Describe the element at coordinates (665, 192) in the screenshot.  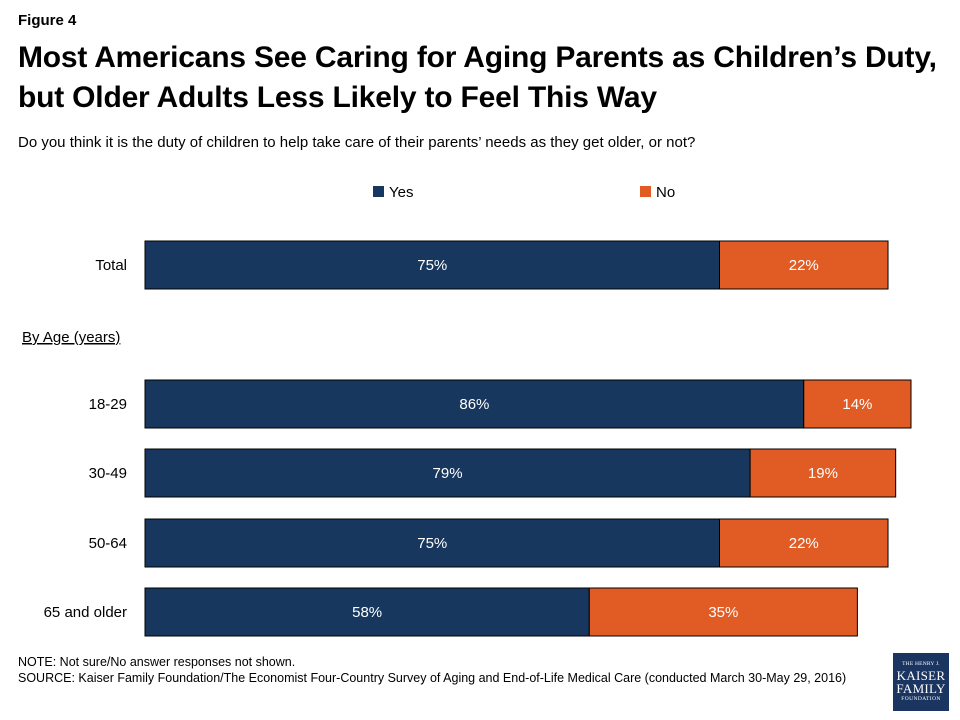
I see `legend-label-no: No` at that location.